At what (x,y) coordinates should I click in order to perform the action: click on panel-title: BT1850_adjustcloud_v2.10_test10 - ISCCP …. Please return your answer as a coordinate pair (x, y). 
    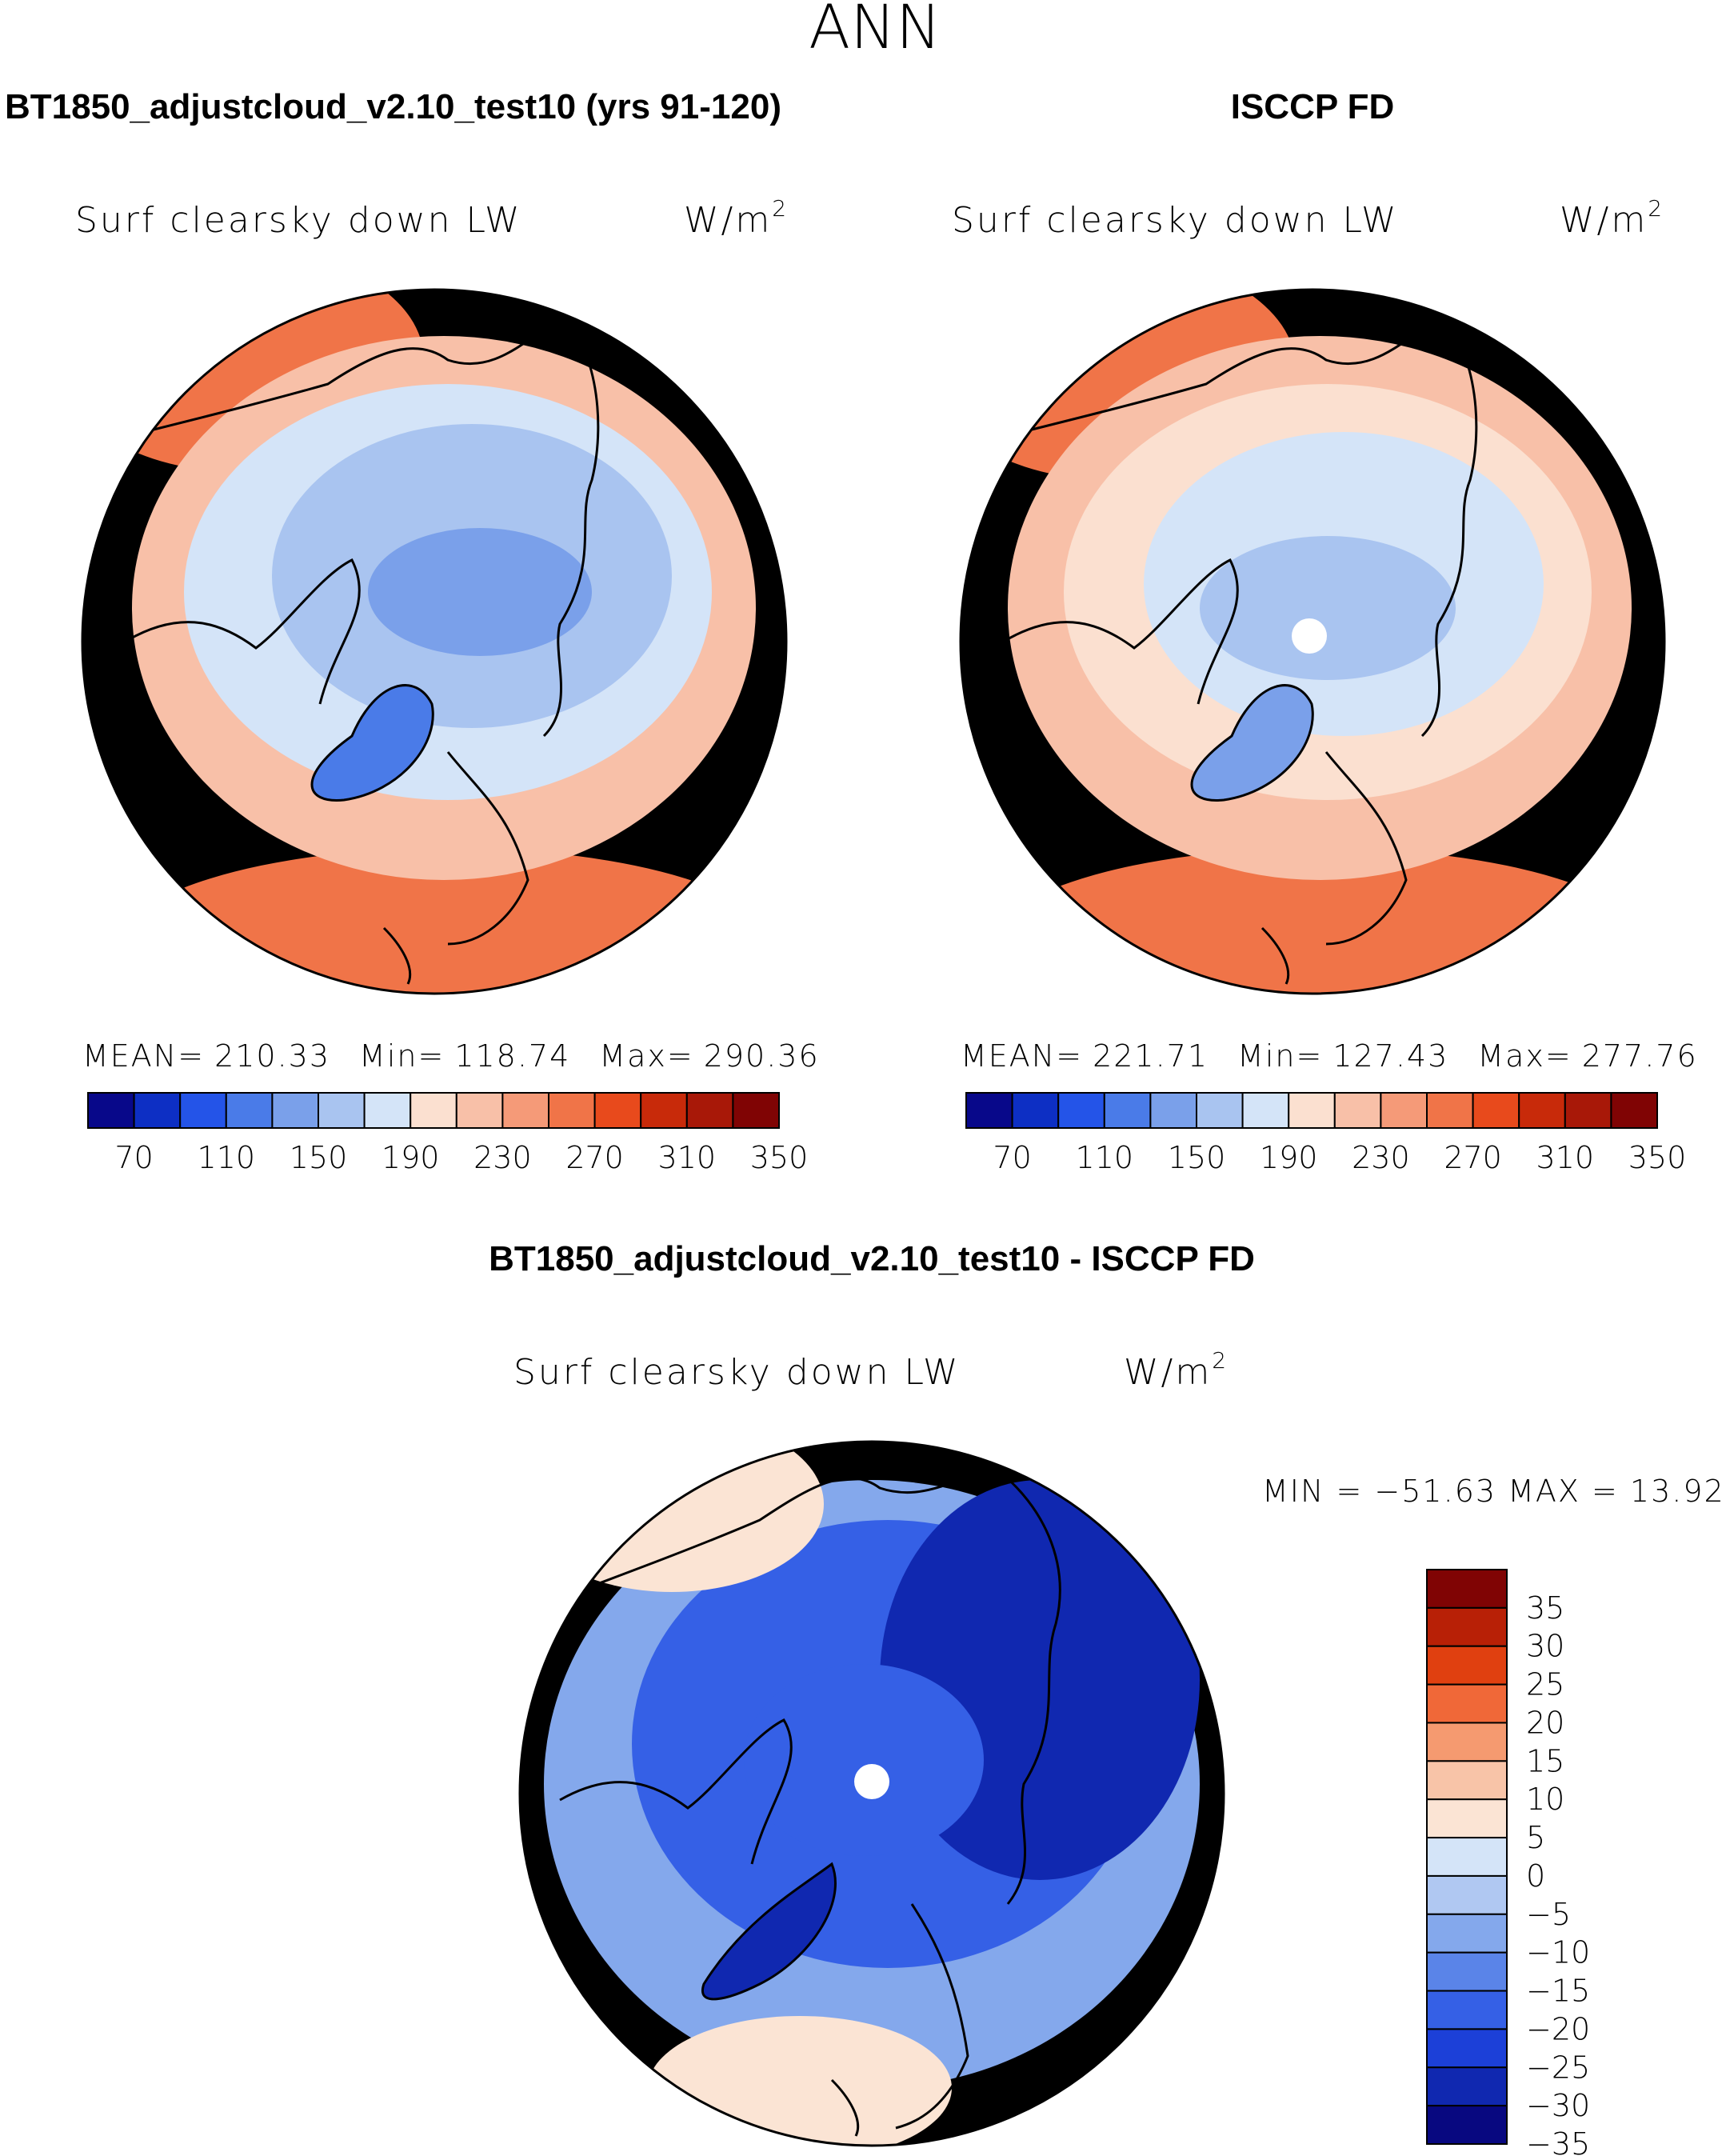
    Looking at the image, I should click on (872, 1258).